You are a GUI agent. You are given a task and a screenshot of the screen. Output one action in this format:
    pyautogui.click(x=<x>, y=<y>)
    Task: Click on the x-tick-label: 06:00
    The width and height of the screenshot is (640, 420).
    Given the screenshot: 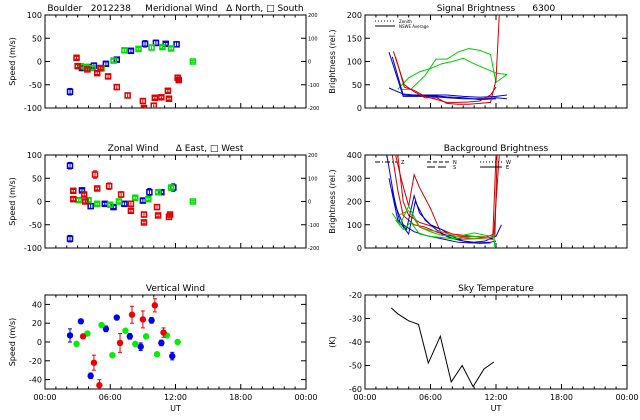 What is the action you would take?
    pyautogui.click(x=430, y=397)
    